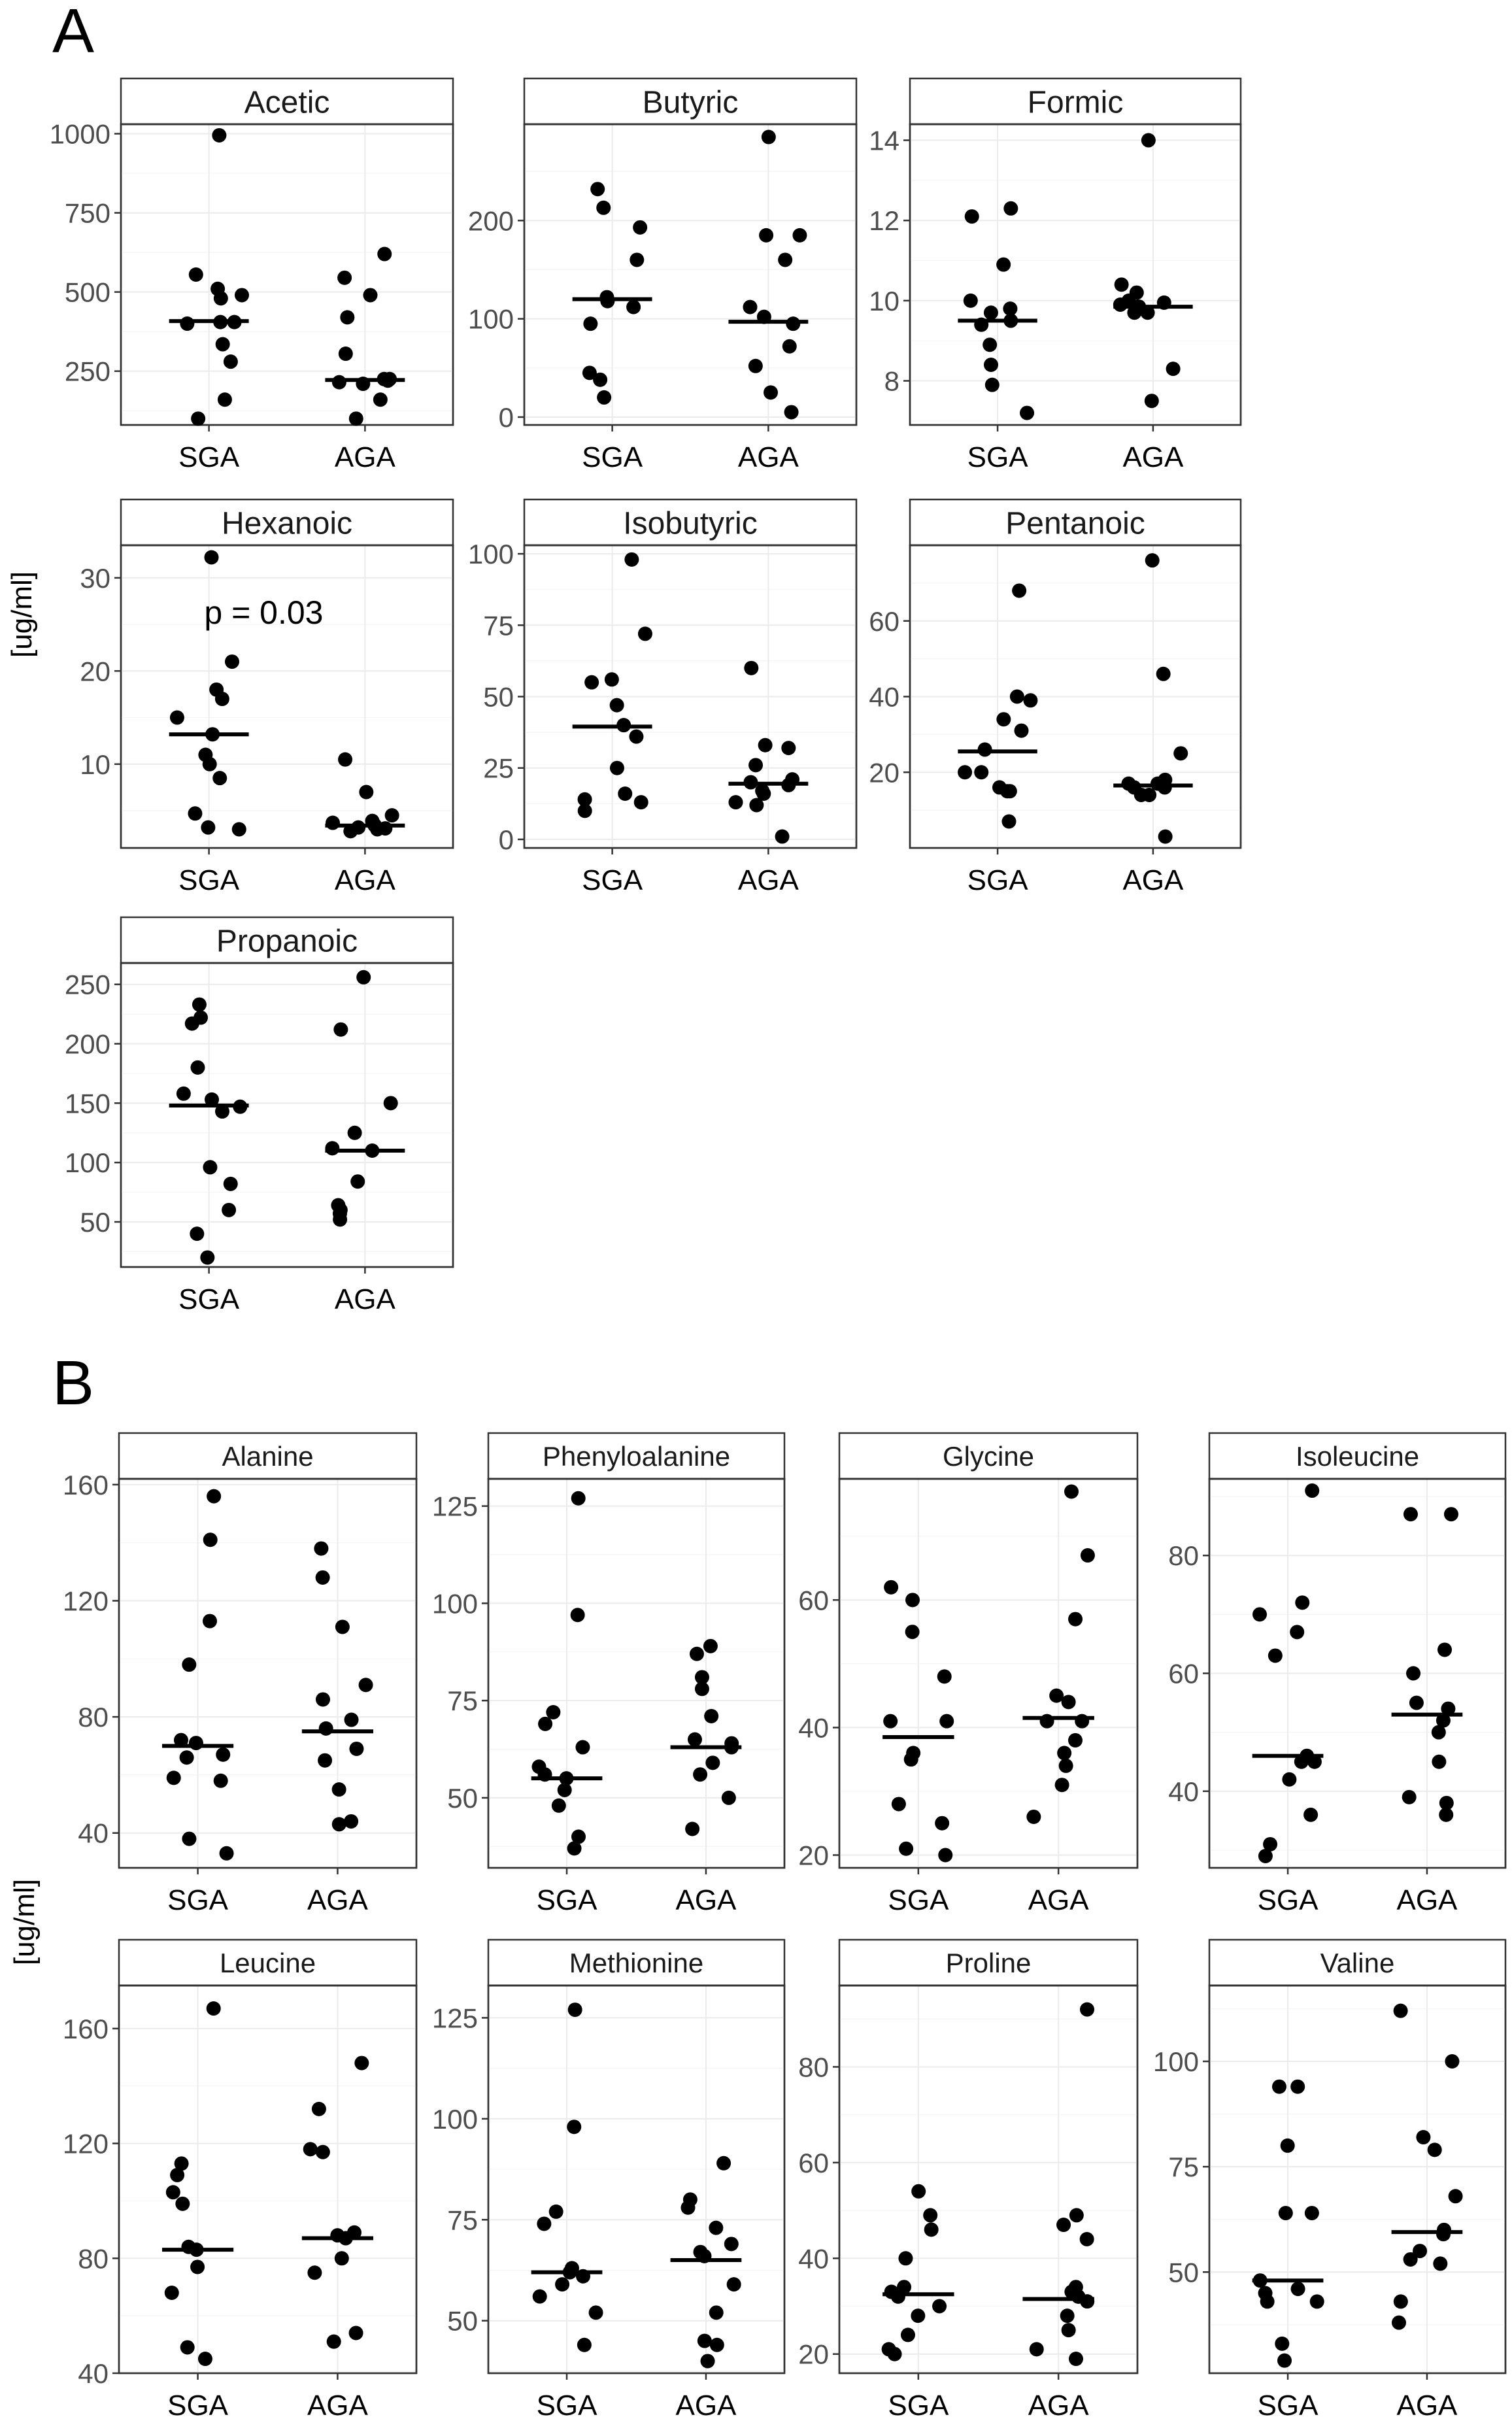 This screenshot has width=1512, height=2417. I want to click on plot-area-phenyloalanine, so click(636, 1673).